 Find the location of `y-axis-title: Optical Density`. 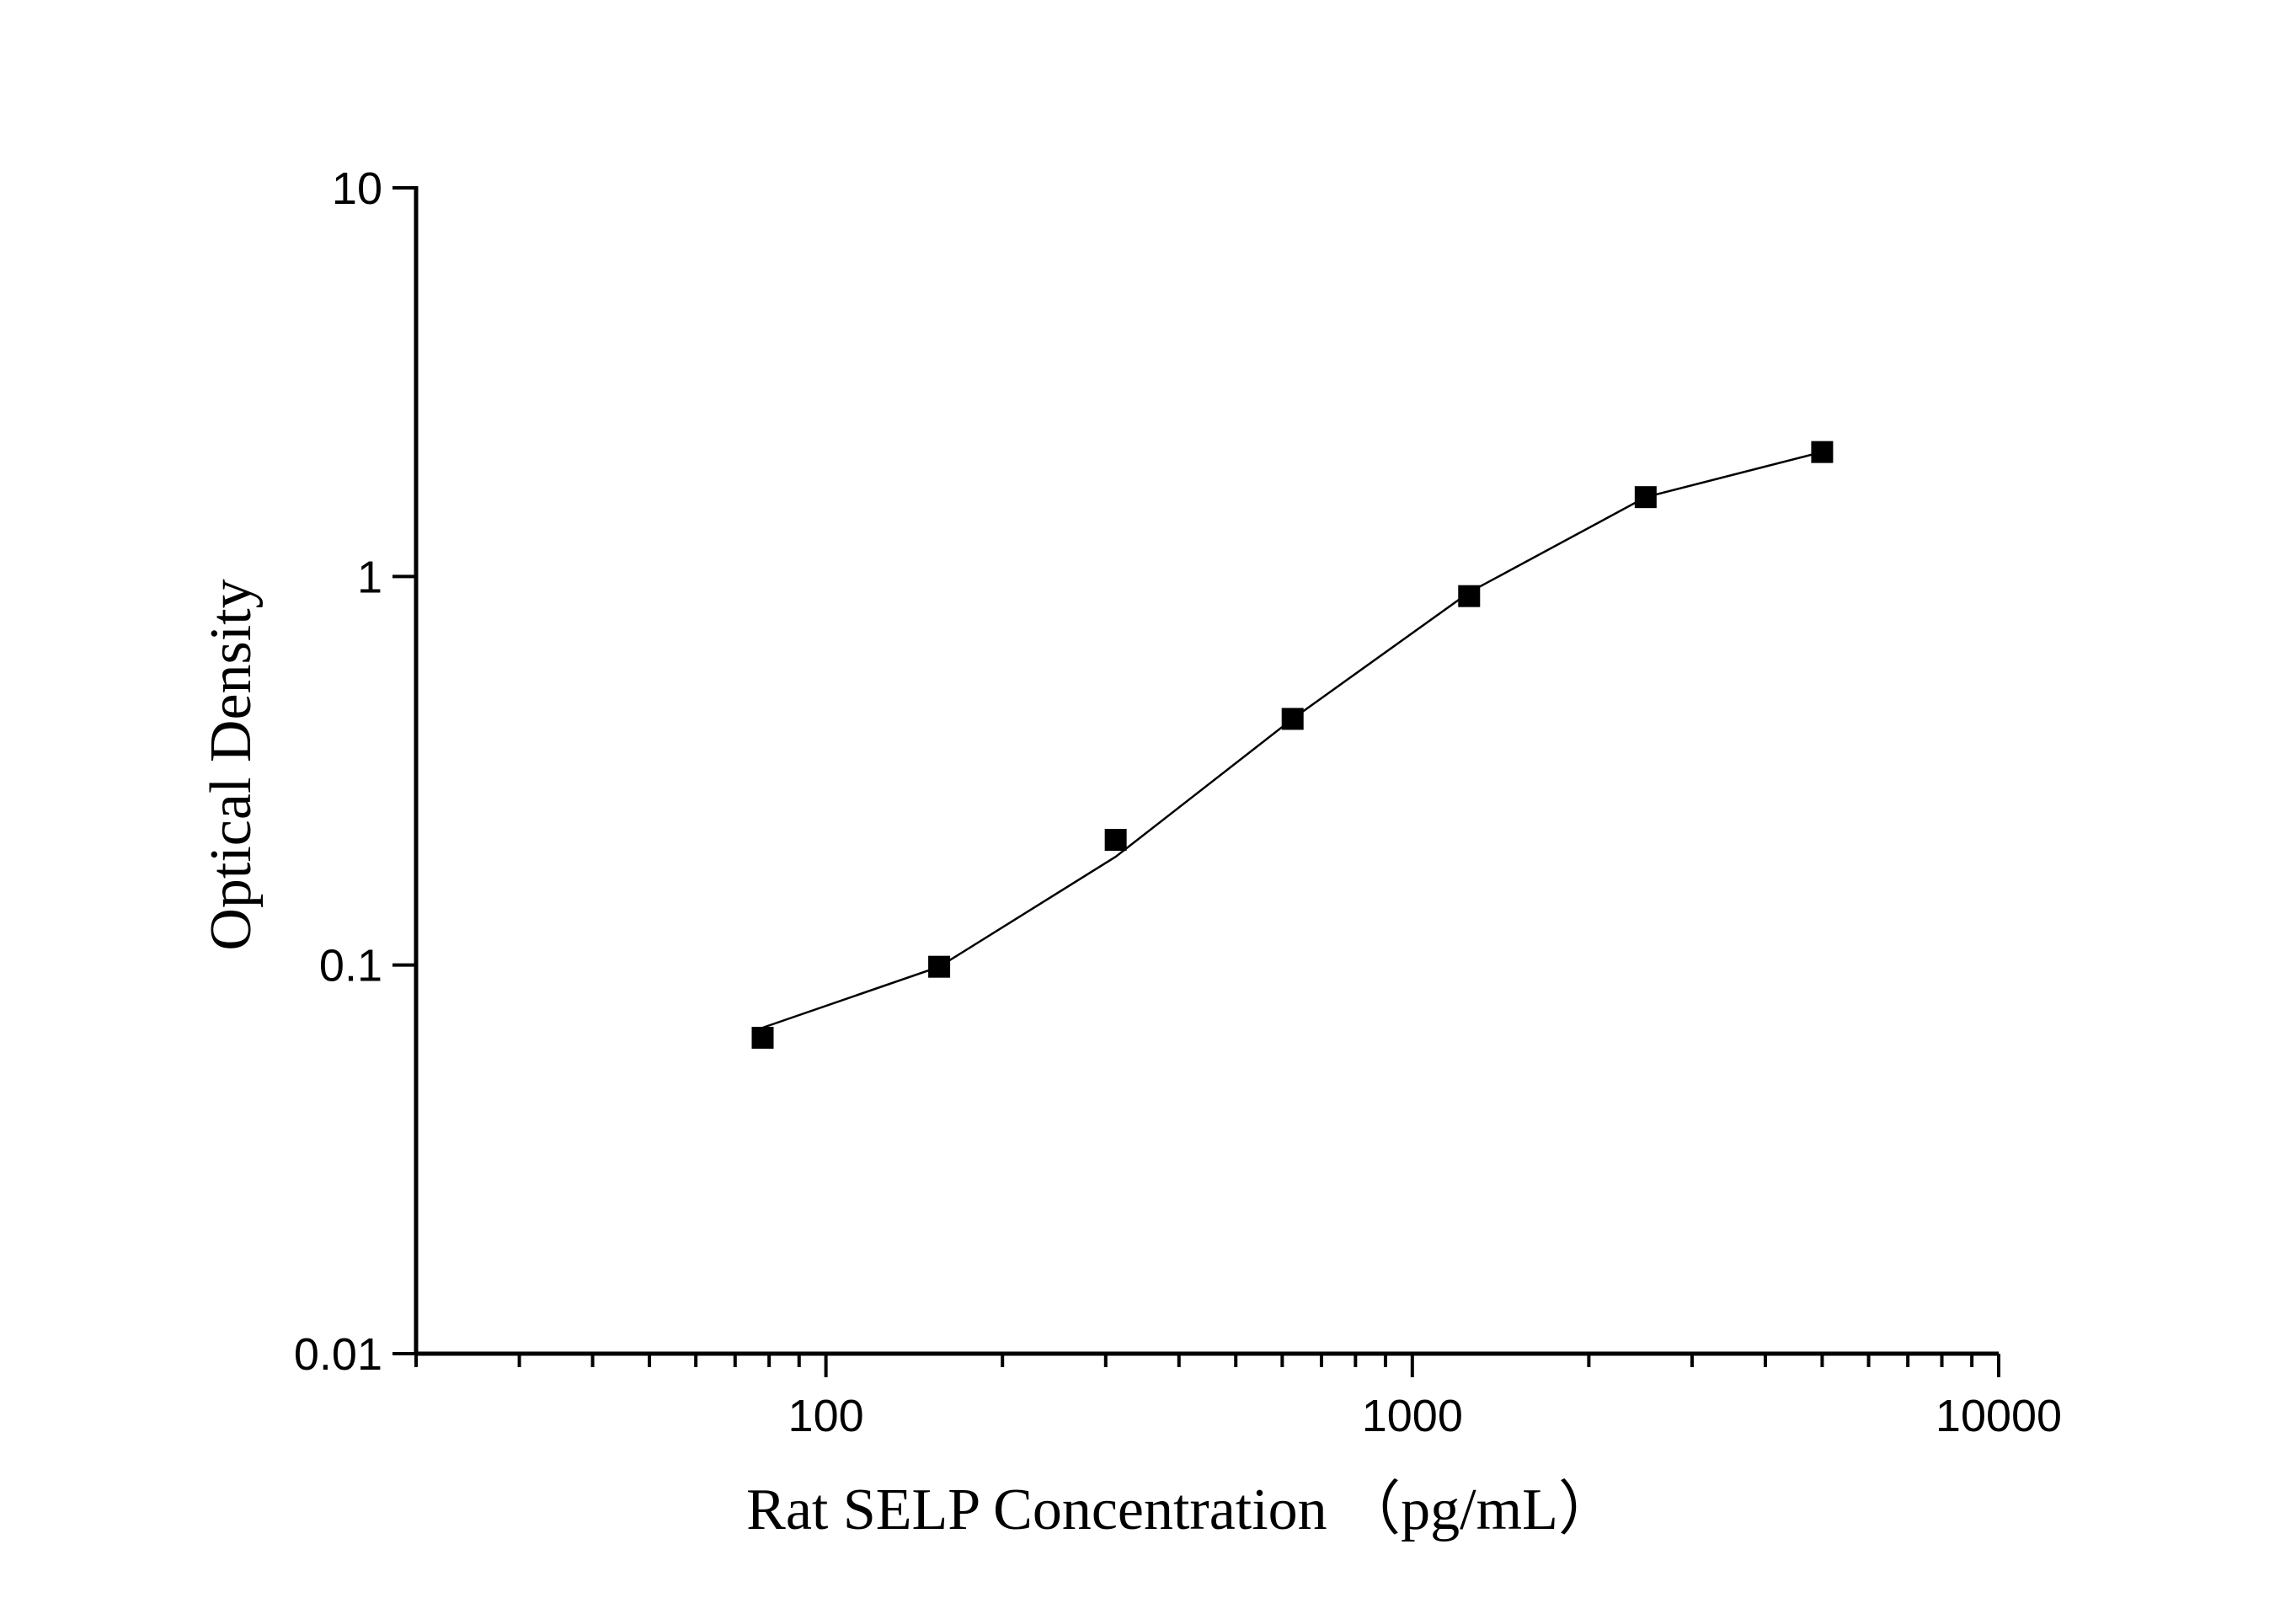

y-axis-title: Optical Density is located at coordinates (232, 764).